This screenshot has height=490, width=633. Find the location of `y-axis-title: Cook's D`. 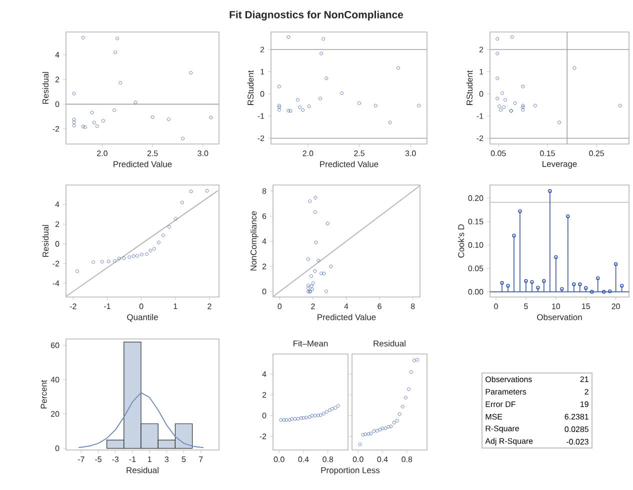

y-axis-title: Cook's D is located at coordinates (461, 241).